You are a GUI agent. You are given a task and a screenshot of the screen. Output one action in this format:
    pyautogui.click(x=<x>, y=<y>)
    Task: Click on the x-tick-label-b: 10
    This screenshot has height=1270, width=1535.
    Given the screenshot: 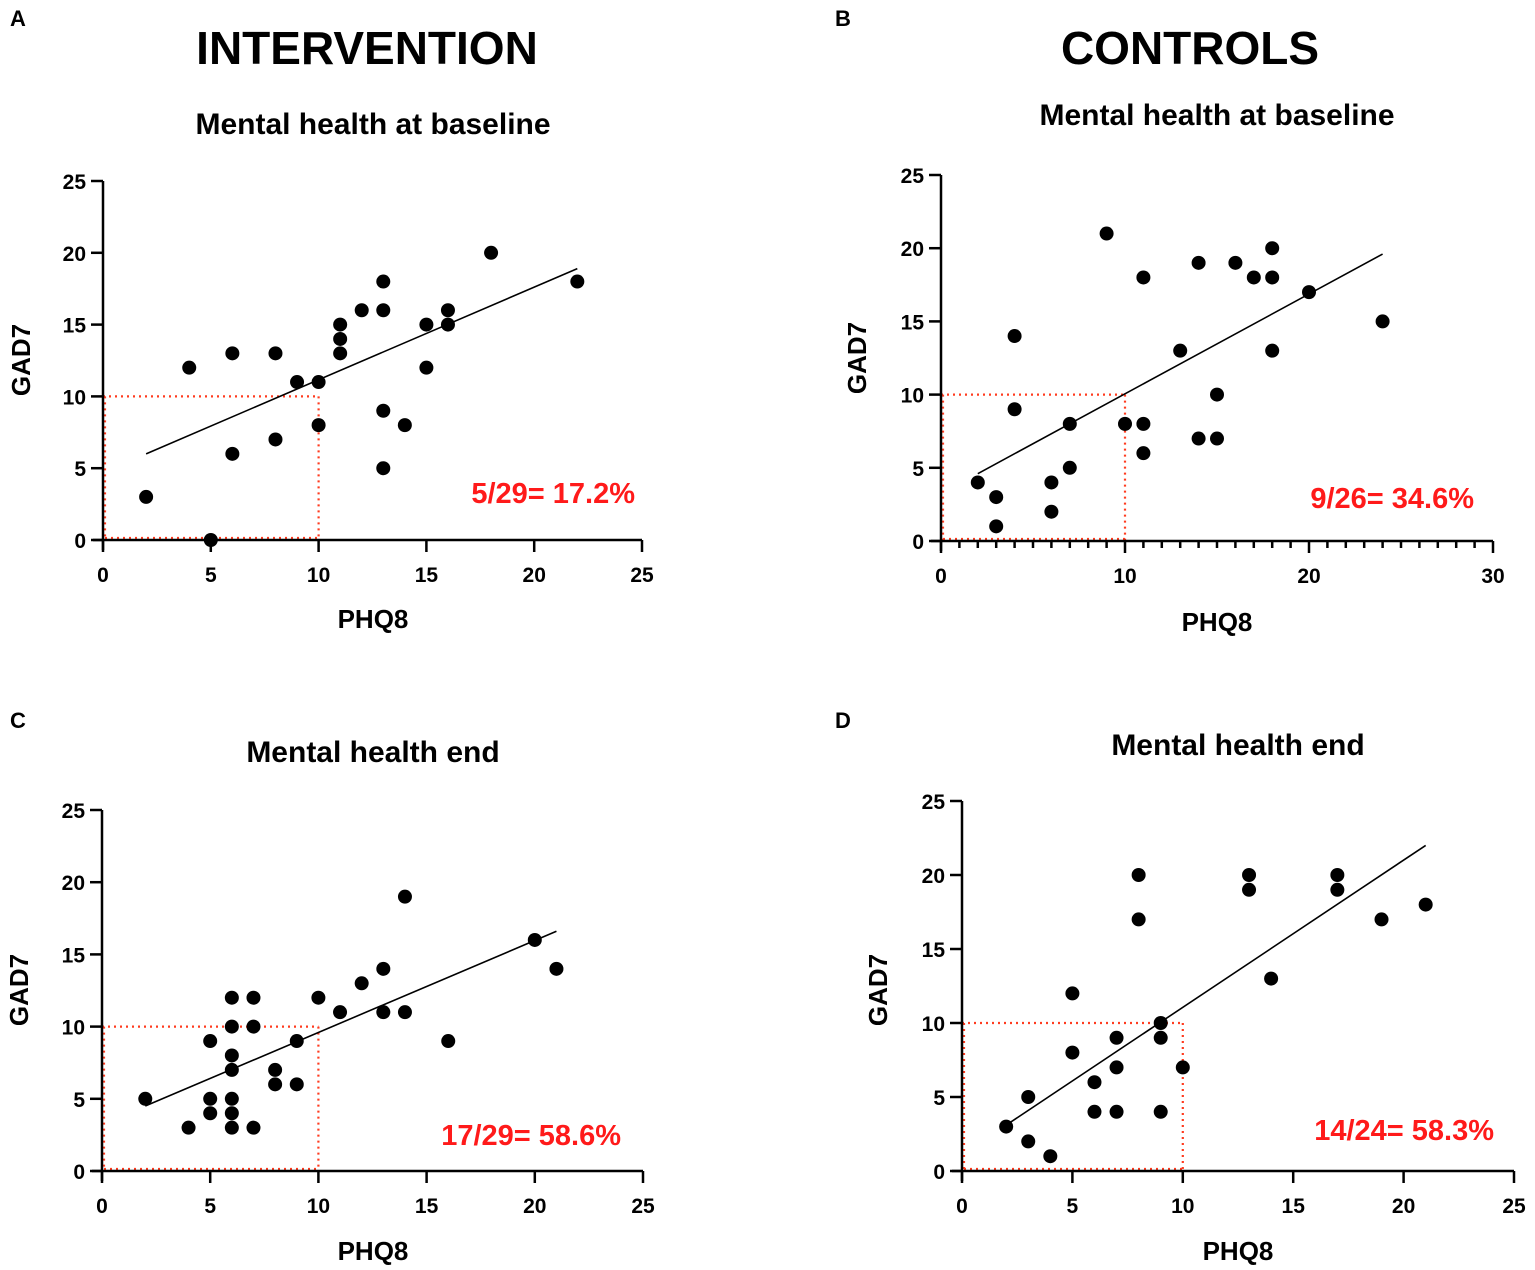 What is the action you would take?
    pyautogui.click(x=1124, y=576)
    